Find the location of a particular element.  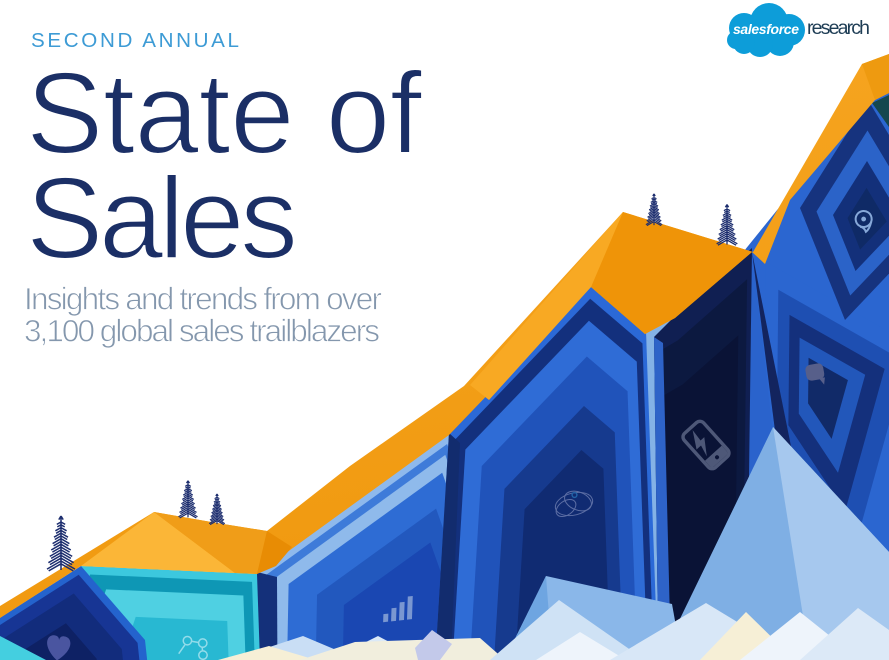

svg-text: salesforce is located at coordinates (766, 29).